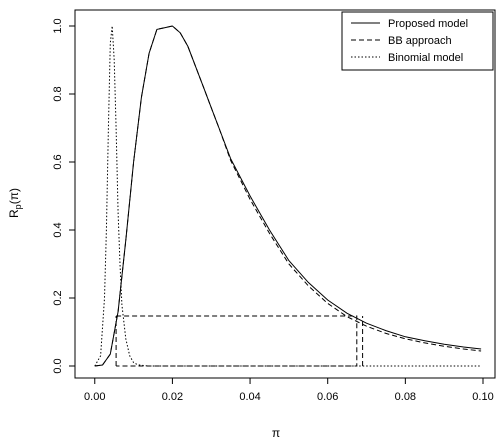  Describe the element at coordinates (14, 196) in the screenshot. I see `y-axis-title-rest: (π)` at that location.